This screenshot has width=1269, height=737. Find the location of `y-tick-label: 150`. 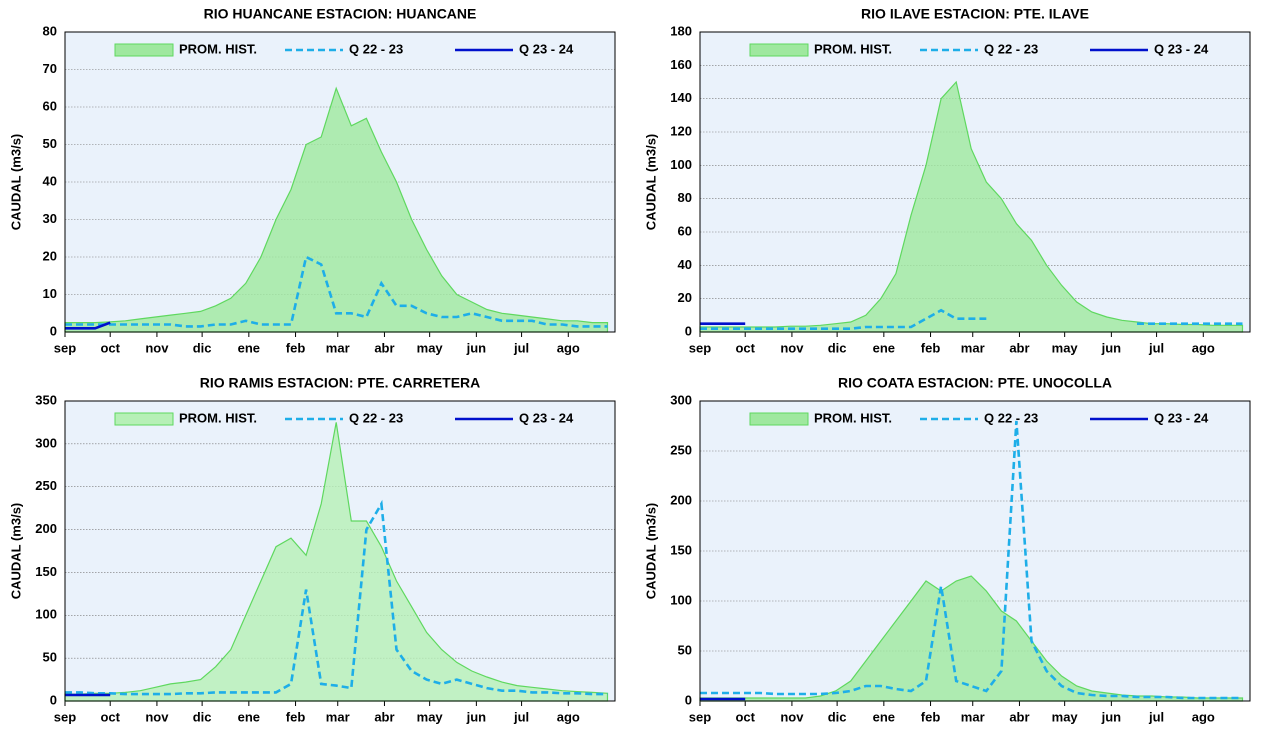

y-tick-label: 150 is located at coordinates (681, 549).